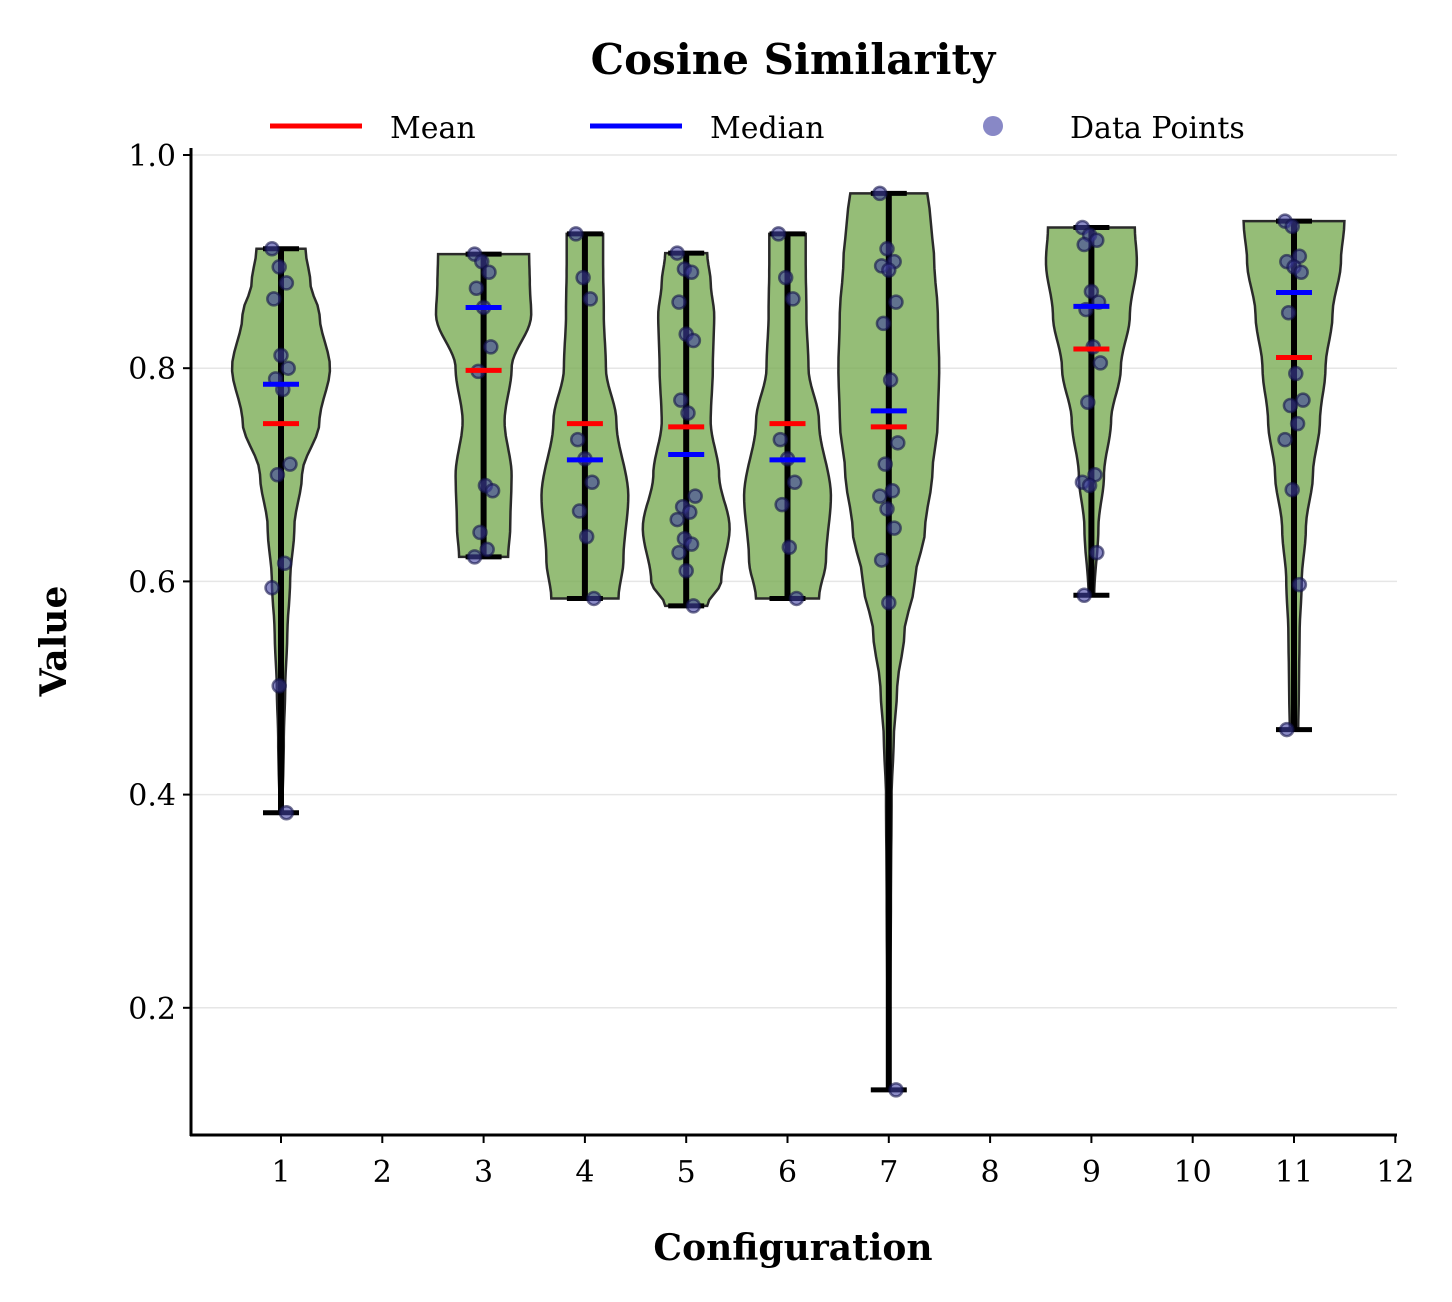 The width and height of the screenshot is (1452, 1302). What do you see at coordinates (990, 1172) in the screenshot?
I see `x-tick-label-8: 8` at bounding box center [990, 1172].